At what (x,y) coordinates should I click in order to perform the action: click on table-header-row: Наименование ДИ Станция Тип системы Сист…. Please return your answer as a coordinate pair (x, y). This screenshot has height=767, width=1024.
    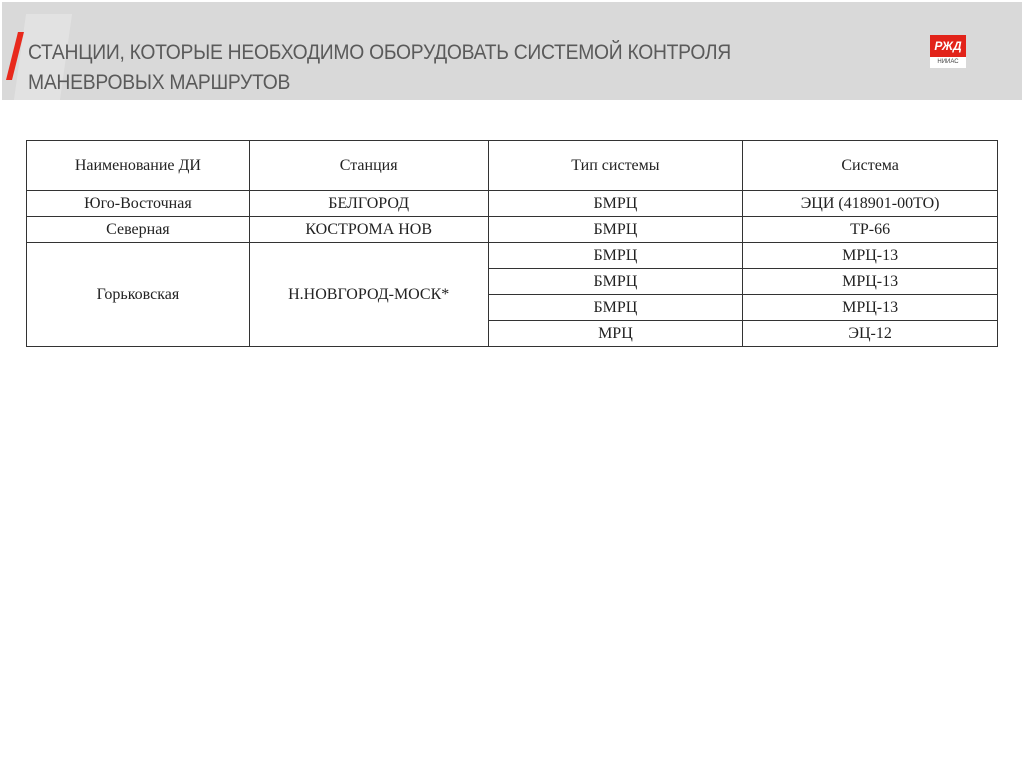
    Looking at the image, I should click on (512, 165).